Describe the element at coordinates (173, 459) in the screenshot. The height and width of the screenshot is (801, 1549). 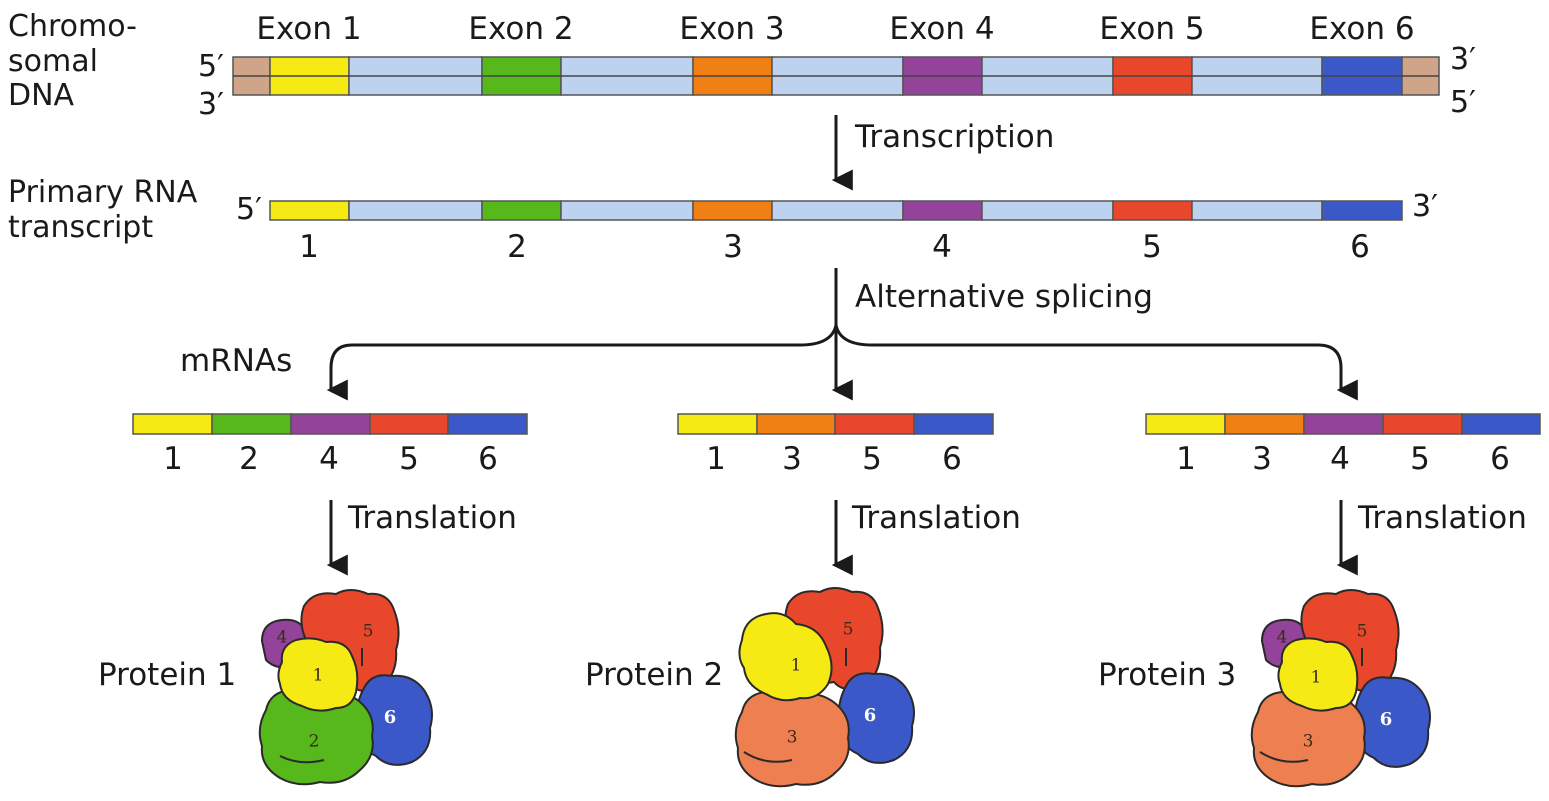
I see `mrna1-number: 1` at that location.